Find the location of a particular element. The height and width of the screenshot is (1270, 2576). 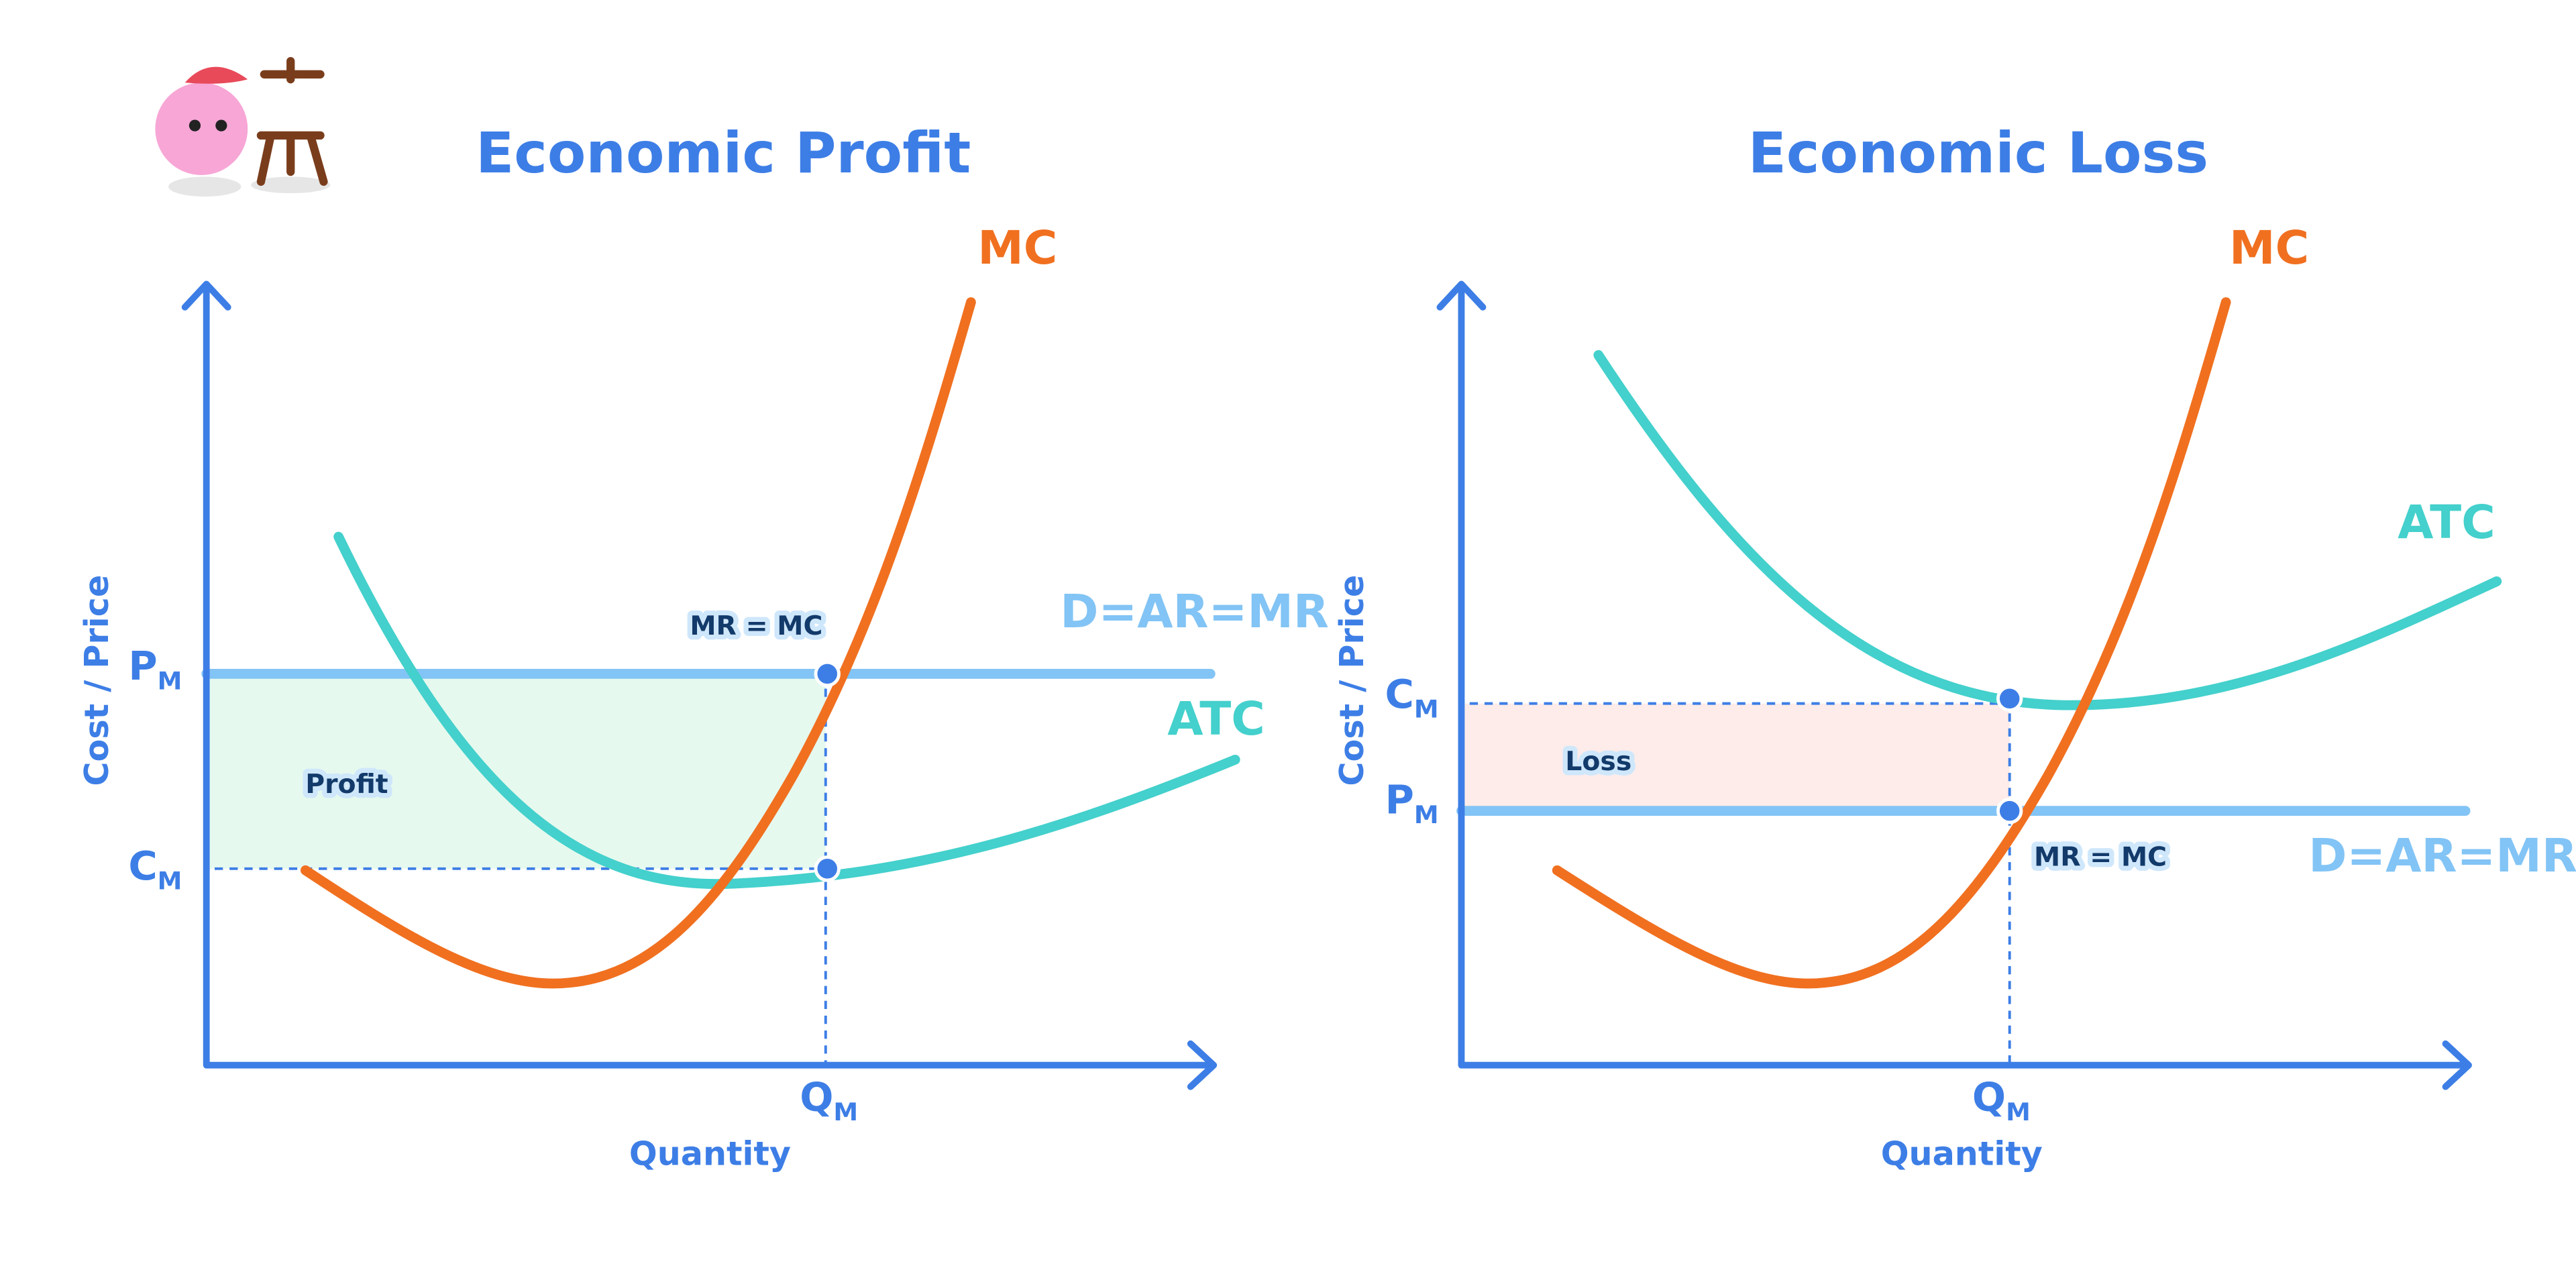

area-label: Profit is located at coordinates (346, 784).